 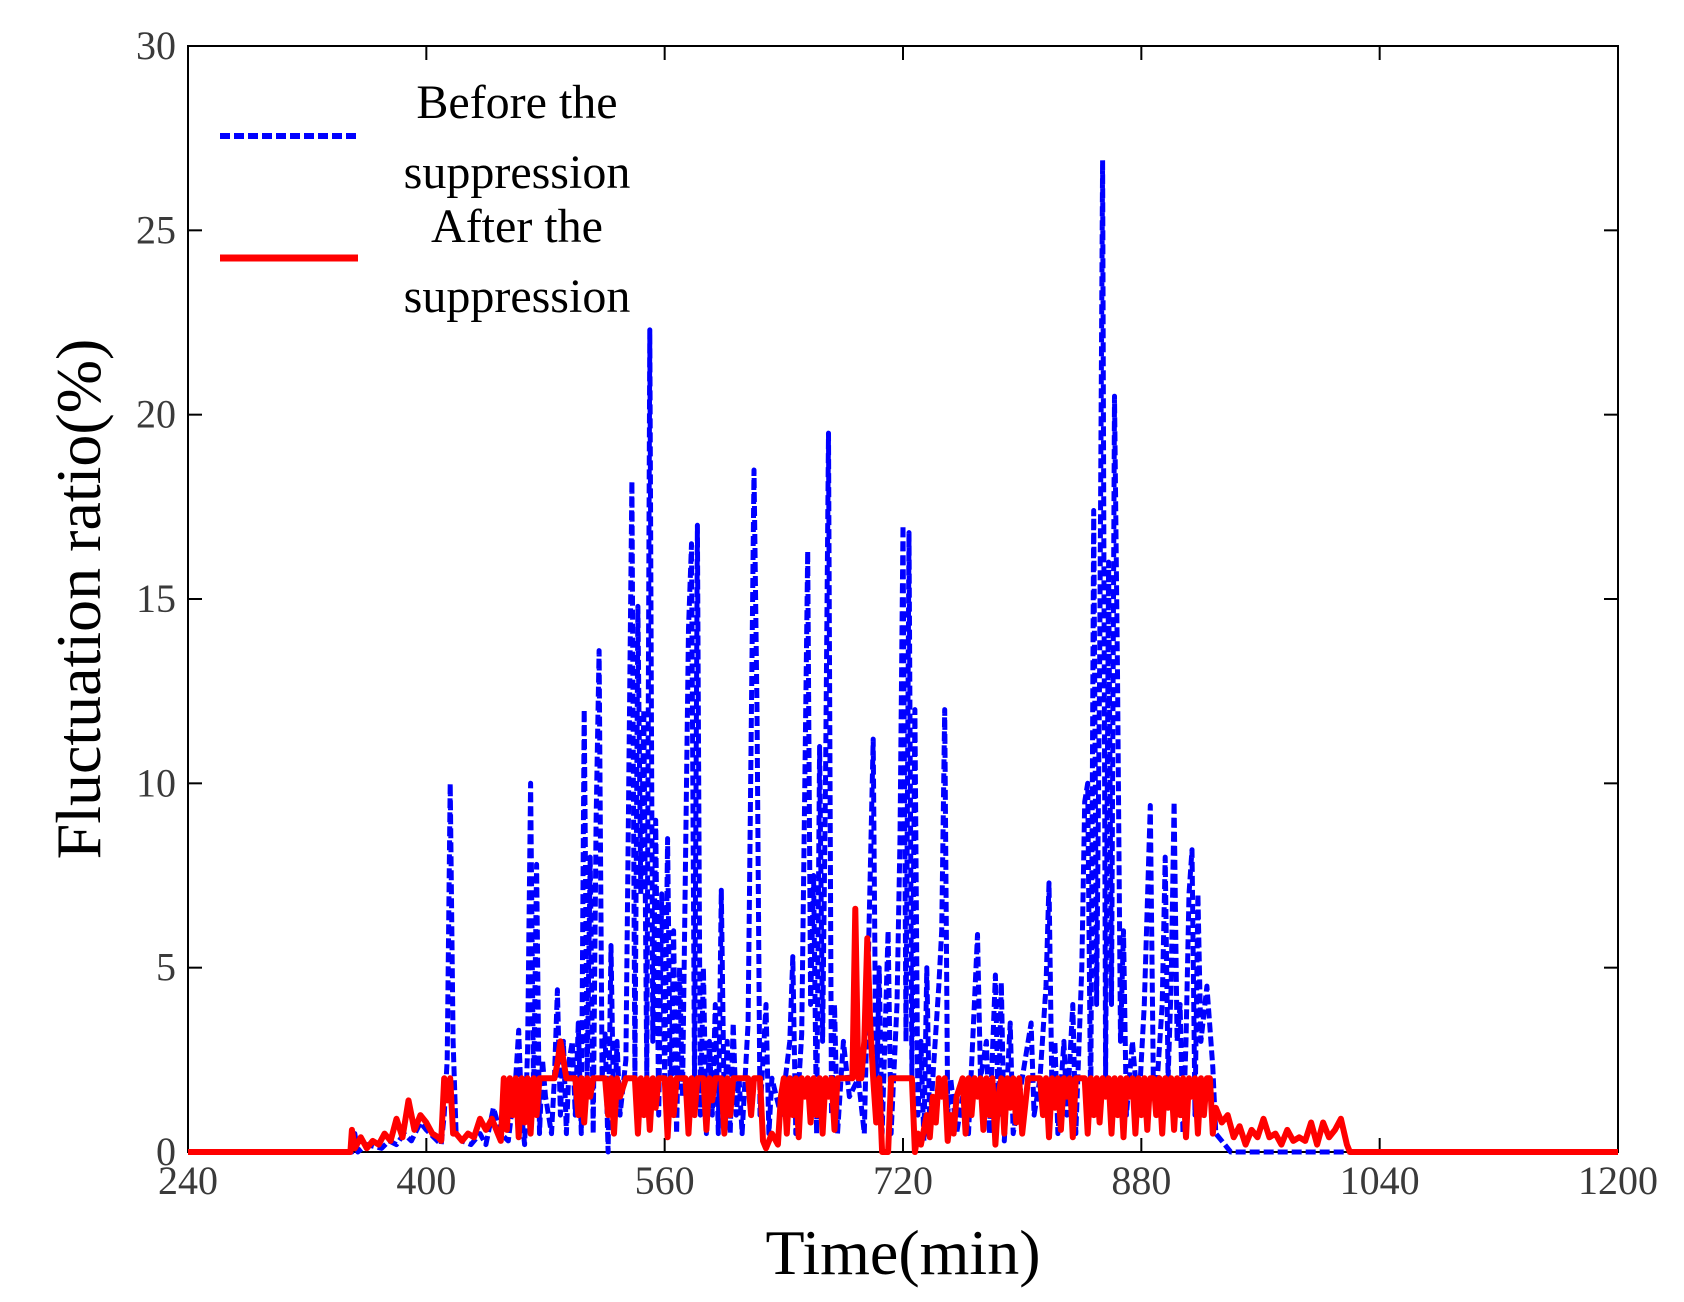 I want to click on x-tick-label: 400, so click(x=426, y=1180).